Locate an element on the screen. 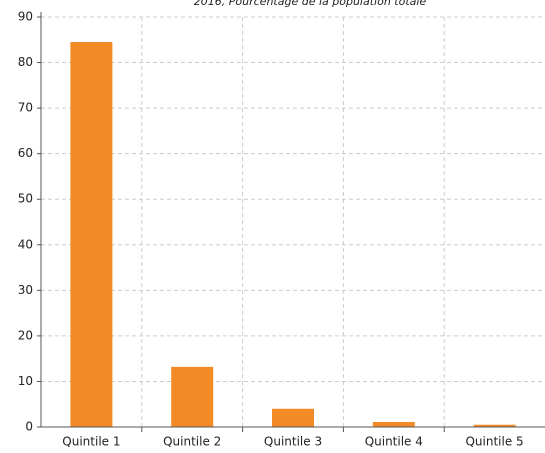 The width and height of the screenshot is (545, 453). x-tick-label: Quintile 4 is located at coordinates (394, 442).